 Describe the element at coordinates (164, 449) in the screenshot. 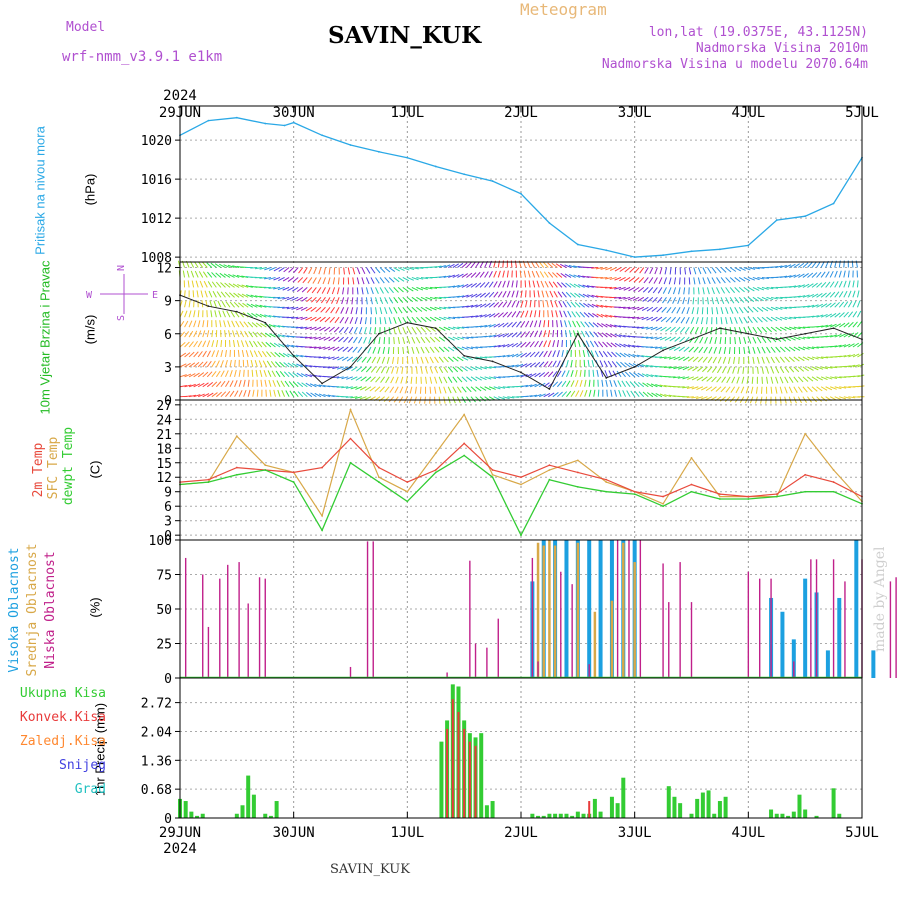

I see `y-tick-label: 18` at that location.